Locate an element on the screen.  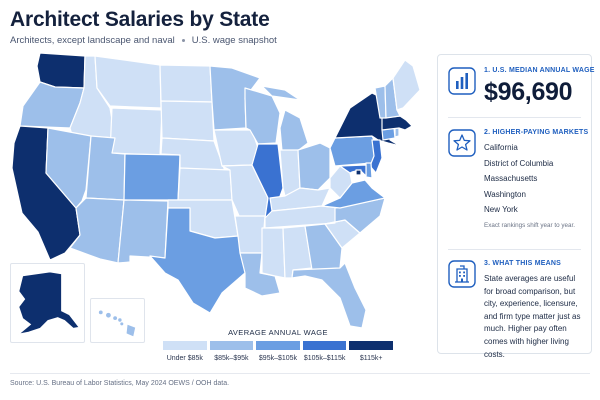
state-wyoming is located at coordinates (136, 131).